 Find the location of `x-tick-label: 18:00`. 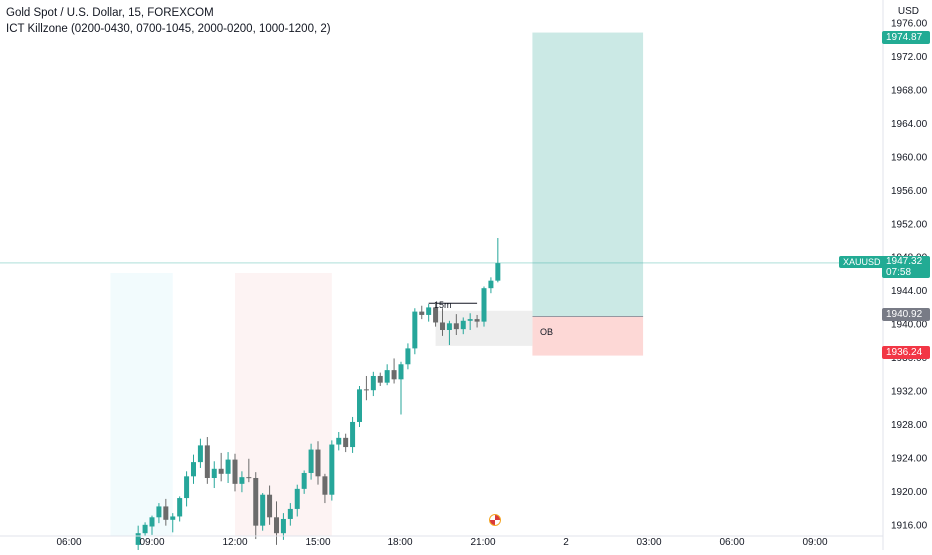

x-tick-label: 18:00 is located at coordinates (399, 542).